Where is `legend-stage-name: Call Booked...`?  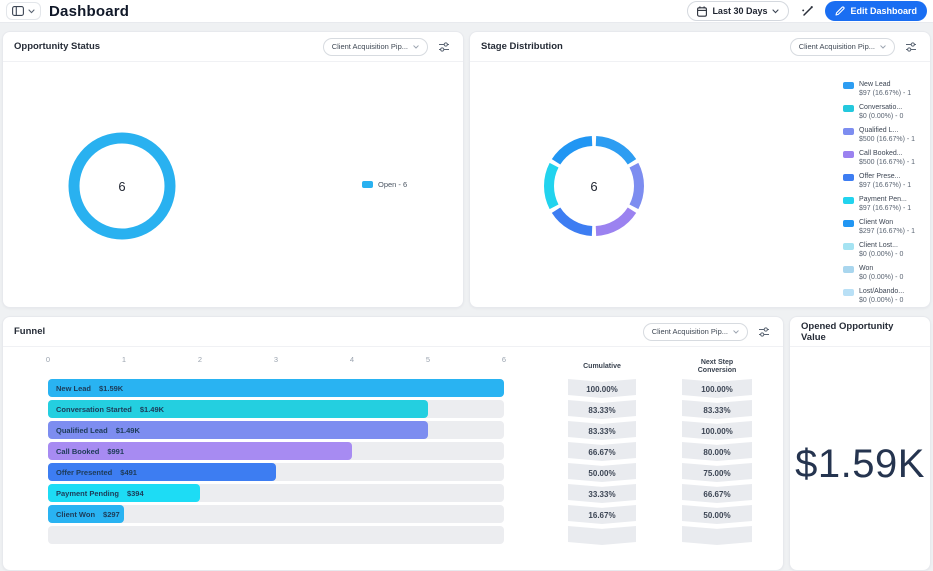 legend-stage-name: Call Booked... is located at coordinates (881, 153).